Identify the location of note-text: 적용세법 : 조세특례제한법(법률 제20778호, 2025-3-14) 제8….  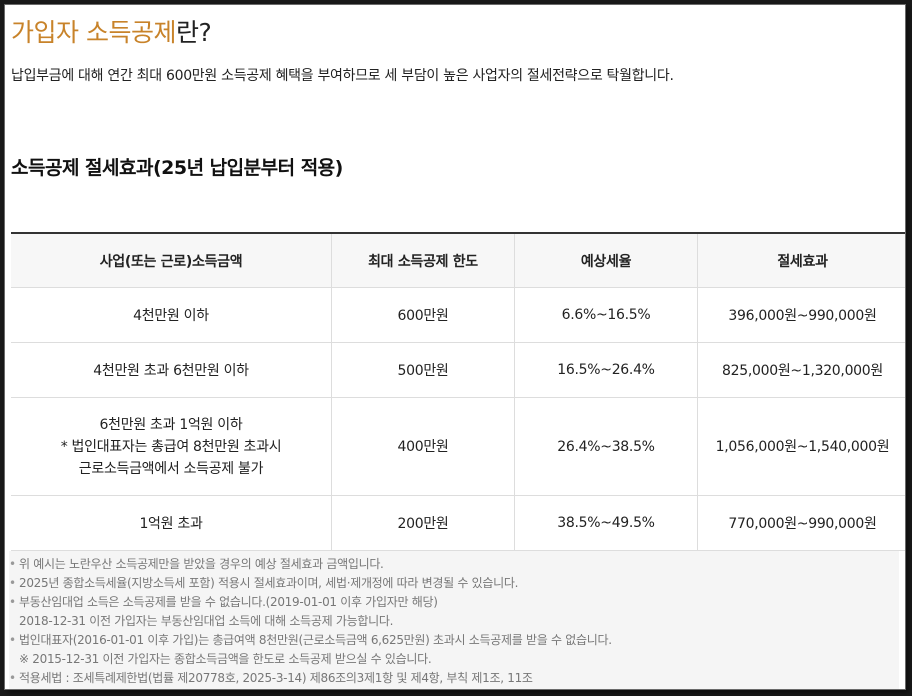
(276, 678).